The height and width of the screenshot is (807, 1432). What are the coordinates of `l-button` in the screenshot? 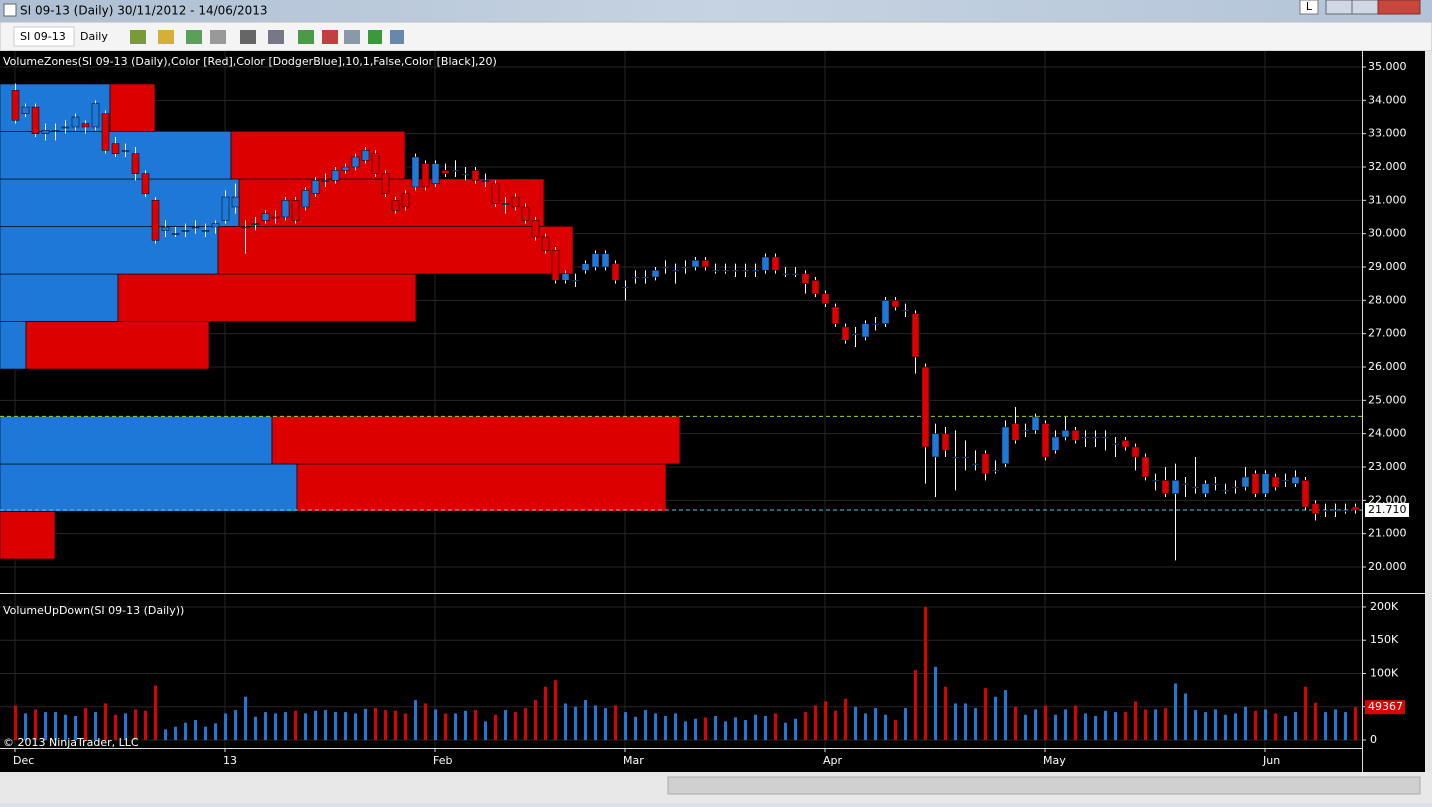 It's located at (1309, 7).